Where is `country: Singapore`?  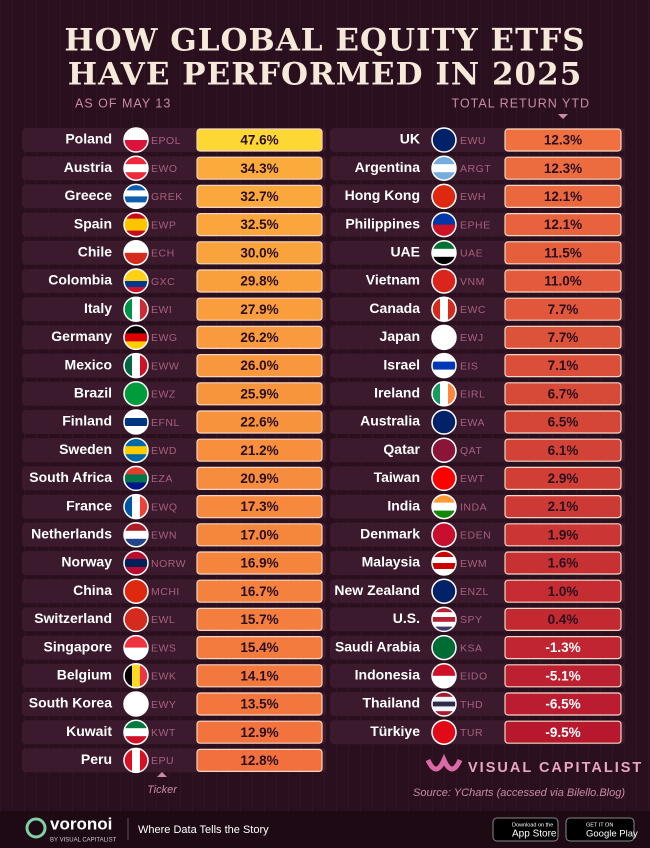 country: Singapore is located at coordinates (78, 646).